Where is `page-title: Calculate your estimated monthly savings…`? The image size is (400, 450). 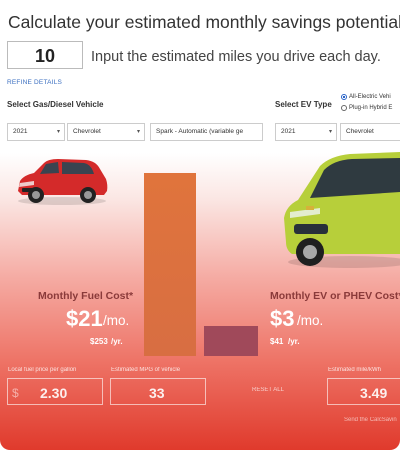 page-title: Calculate your estimated monthly savings… is located at coordinates (204, 22).